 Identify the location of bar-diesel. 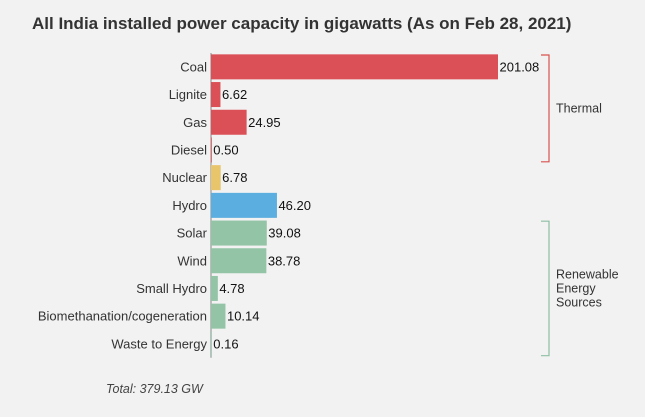
(211, 150).